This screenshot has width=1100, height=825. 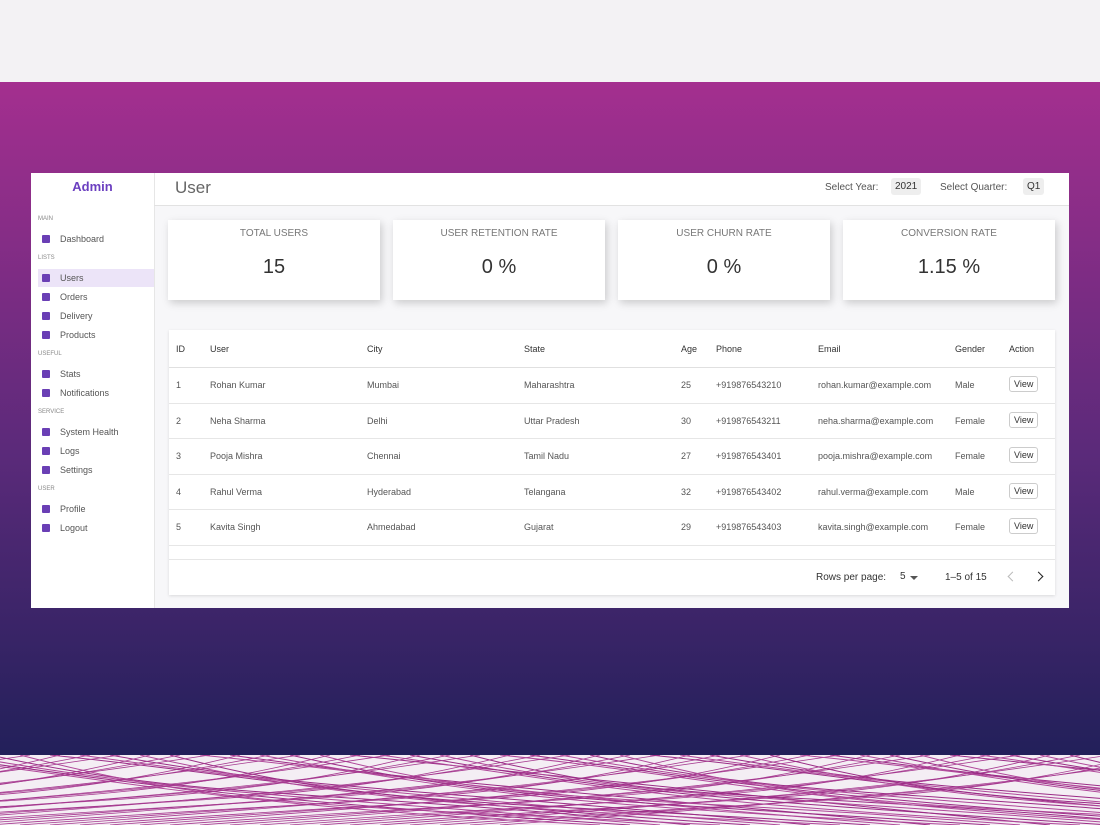 What do you see at coordinates (96, 316) in the screenshot?
I see `nav-item: Delivery` at bounding box center [96, 316].